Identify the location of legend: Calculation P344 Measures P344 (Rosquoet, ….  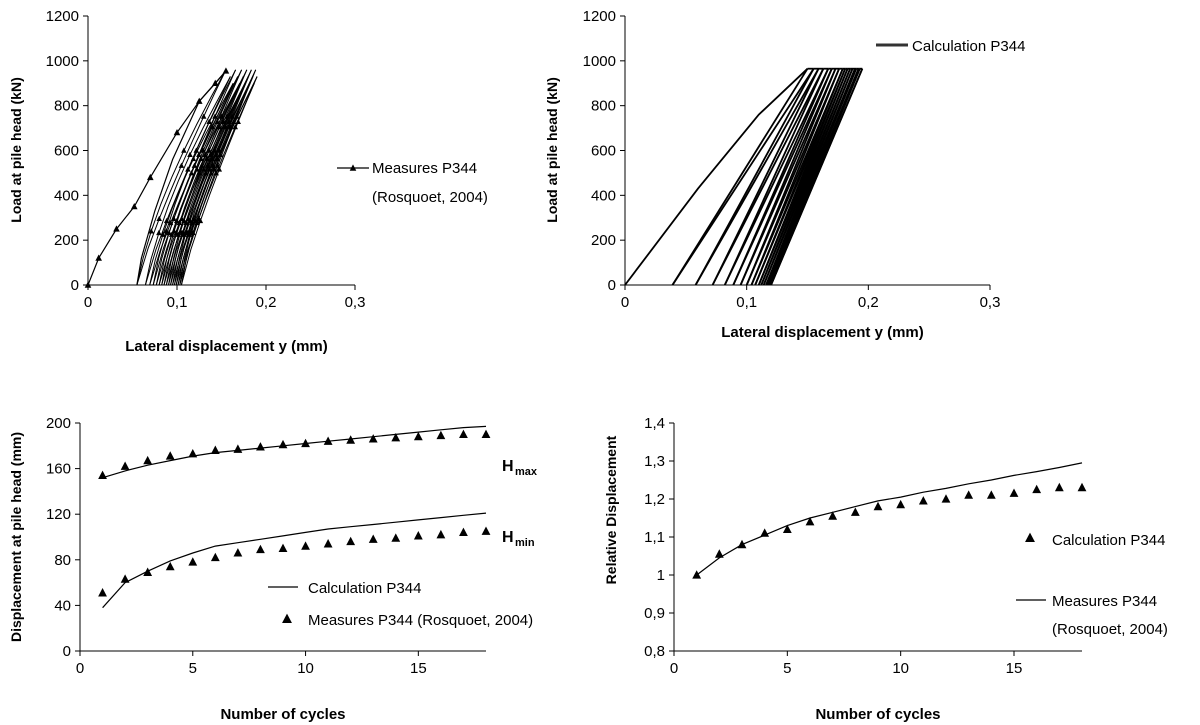
(1092, 585).